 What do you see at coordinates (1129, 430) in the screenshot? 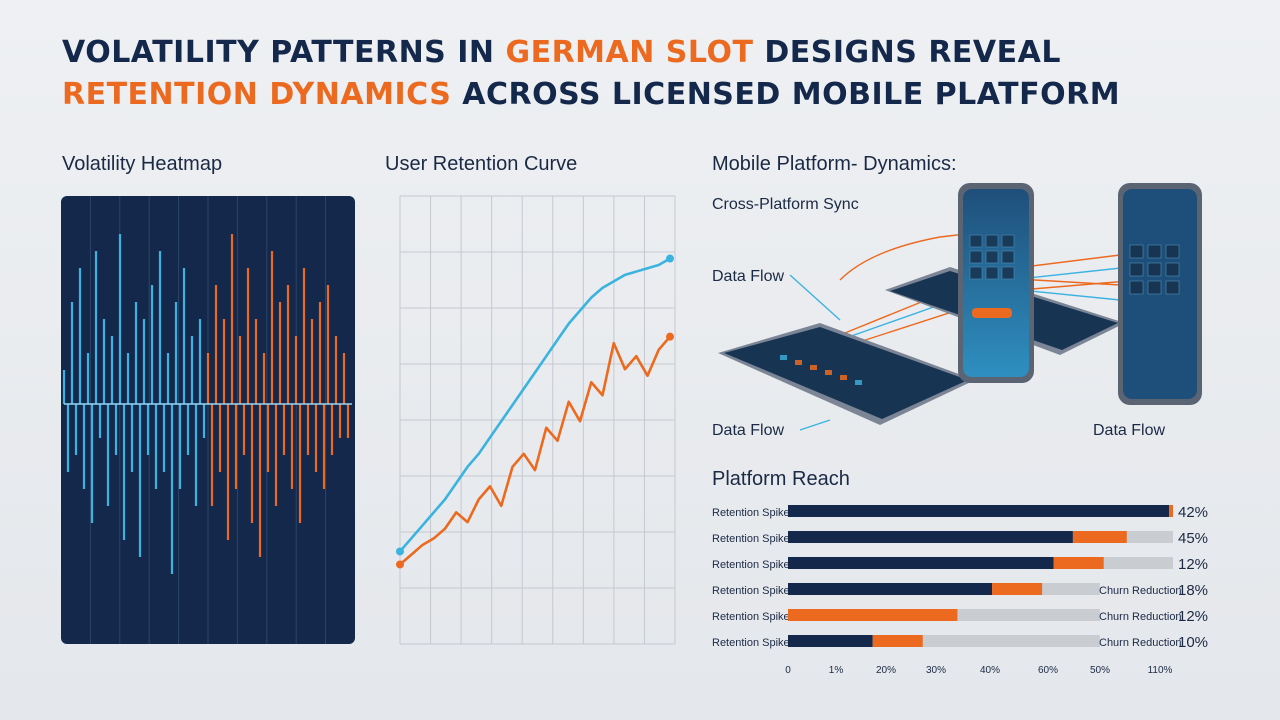
I see `data-flow-label-3: Data Flow` at bounding box center [1129, 430].